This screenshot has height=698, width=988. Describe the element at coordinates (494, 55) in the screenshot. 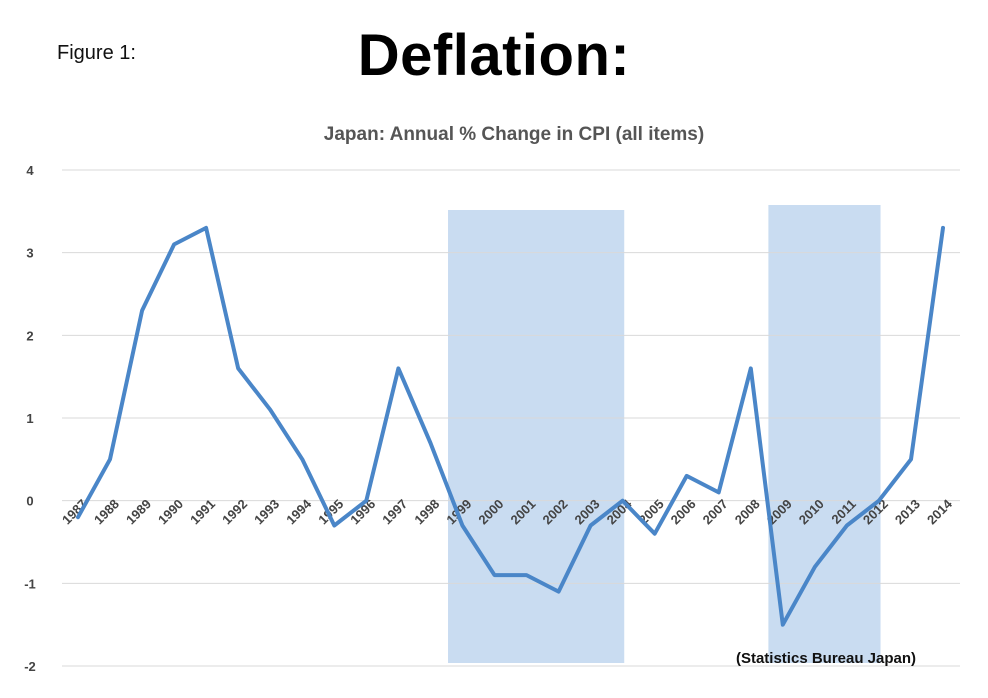

I see `page-title: Deflation:` at that location.